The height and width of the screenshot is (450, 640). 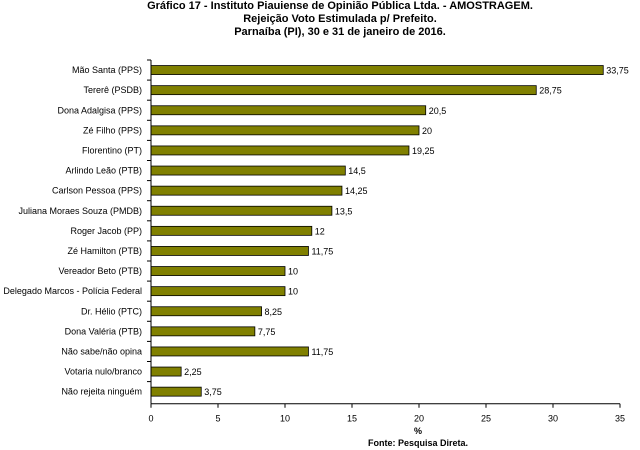 What do you see at coordinates (100, 271) in the screenshot?
I see `category-label: Vereador Beto (PTB)` at bounding box center [100, 271].